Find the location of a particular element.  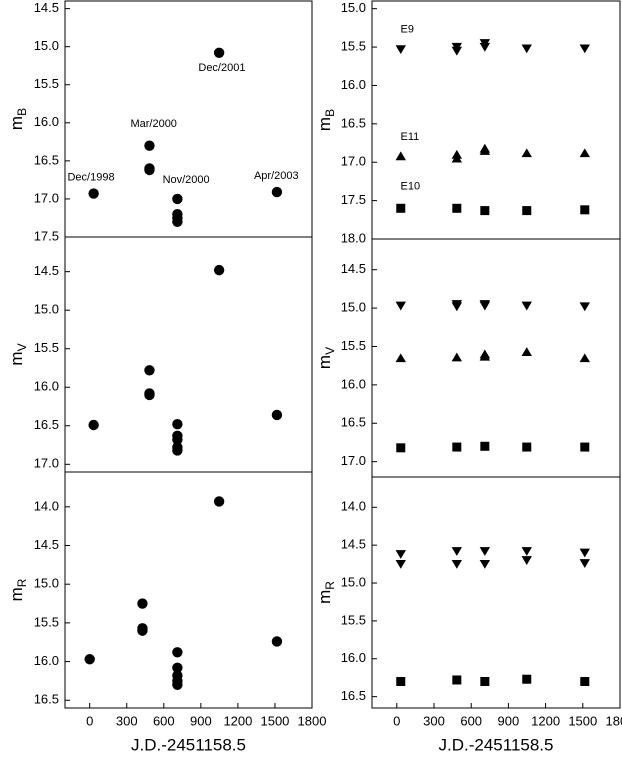

x-axis-label: J.D.-2451158.5 is located at coordinates (496, 744).